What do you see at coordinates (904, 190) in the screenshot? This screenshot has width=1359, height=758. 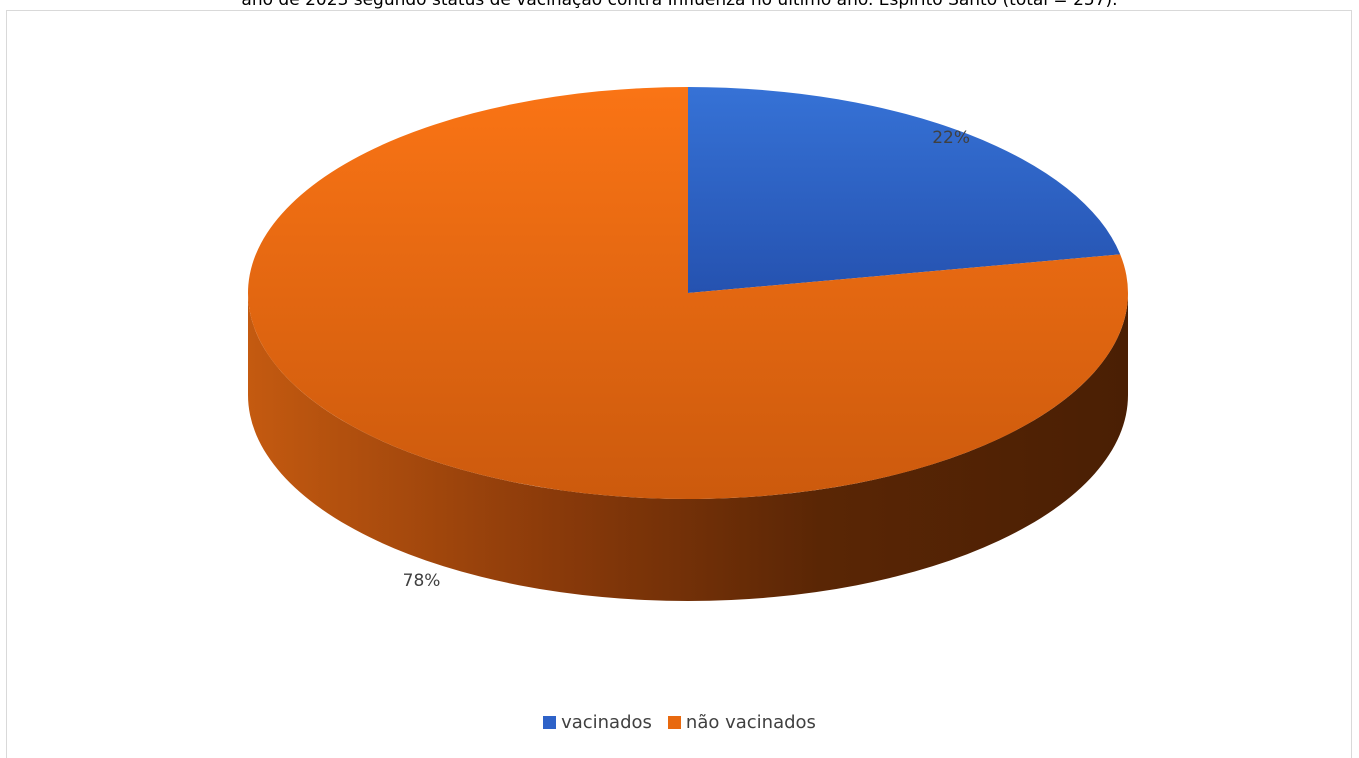 I see `pie-slice-vacinados` at bounding box center [904, 190].